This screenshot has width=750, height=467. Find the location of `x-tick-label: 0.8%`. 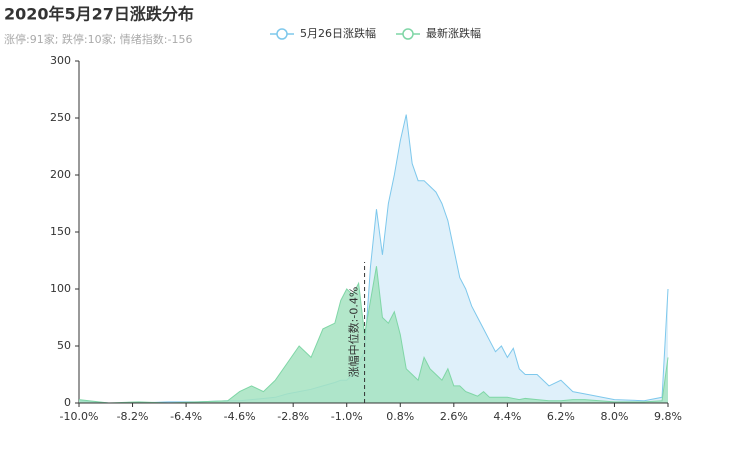

x-tick-label: 0.8% is located at coordinates (400, 416).